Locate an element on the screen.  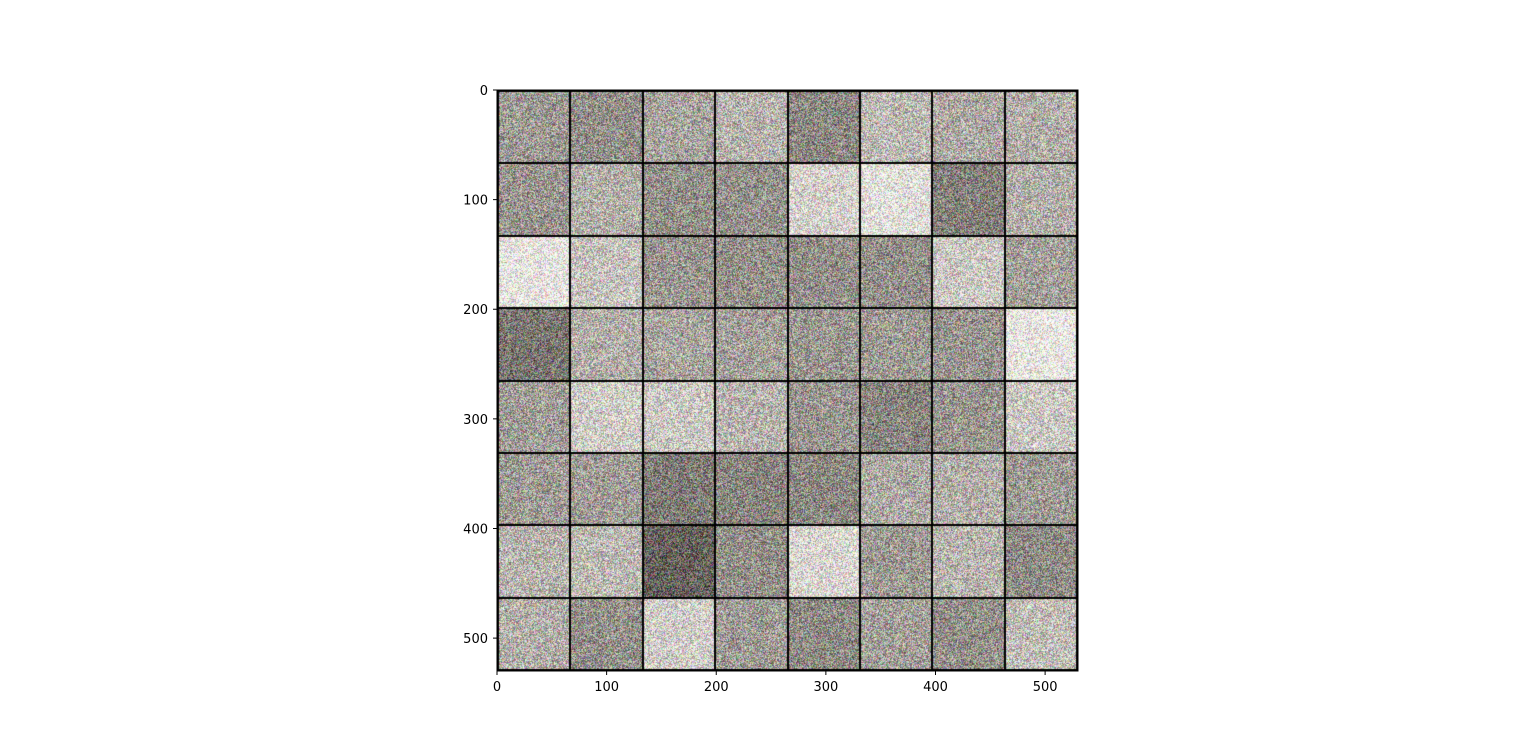
y-tick-label: 400 is located at coordinates (475, 529).